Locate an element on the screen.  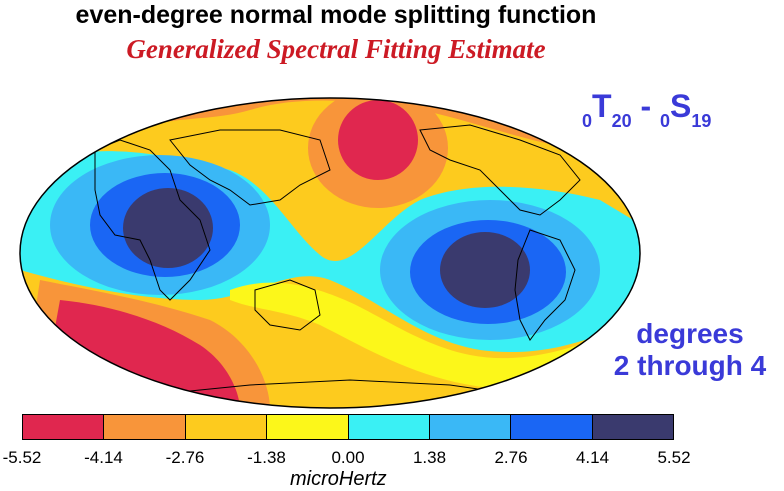
coastline-south-america is located at coordinates (545, 285).